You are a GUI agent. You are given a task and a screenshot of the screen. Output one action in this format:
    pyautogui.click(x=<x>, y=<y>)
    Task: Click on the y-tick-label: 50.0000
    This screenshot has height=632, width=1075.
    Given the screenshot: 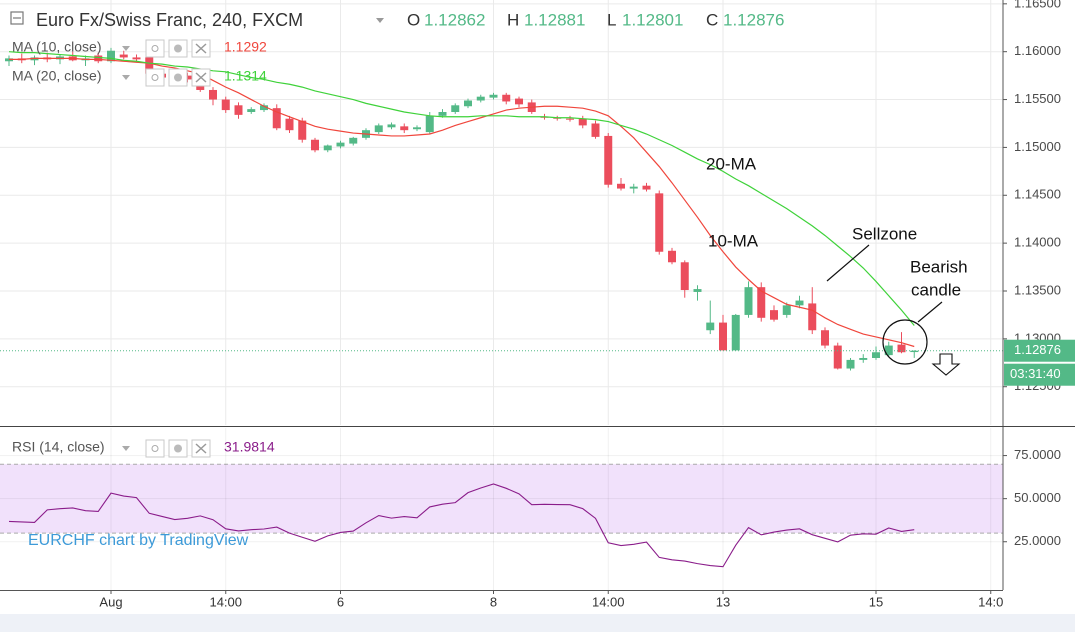 What is the action you would take?
    pyautogui.click(x=1037, y=497)
    